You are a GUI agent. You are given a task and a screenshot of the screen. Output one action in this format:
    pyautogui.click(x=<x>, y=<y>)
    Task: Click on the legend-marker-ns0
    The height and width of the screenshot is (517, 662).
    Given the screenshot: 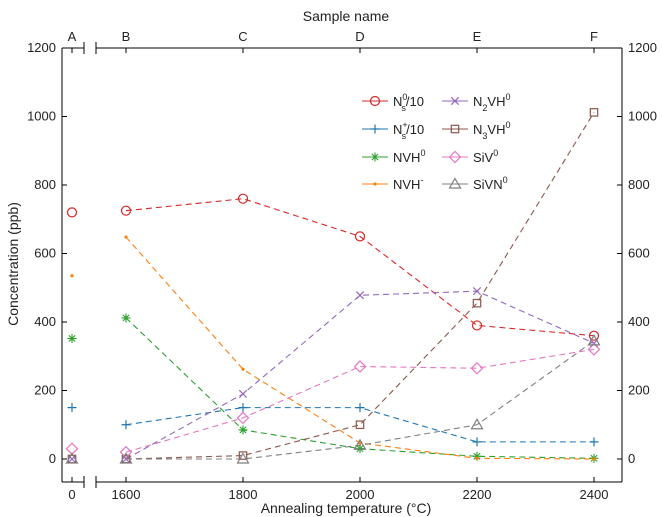 What is the action you would take?
    pyautogui.click(x=375, y=101)
    